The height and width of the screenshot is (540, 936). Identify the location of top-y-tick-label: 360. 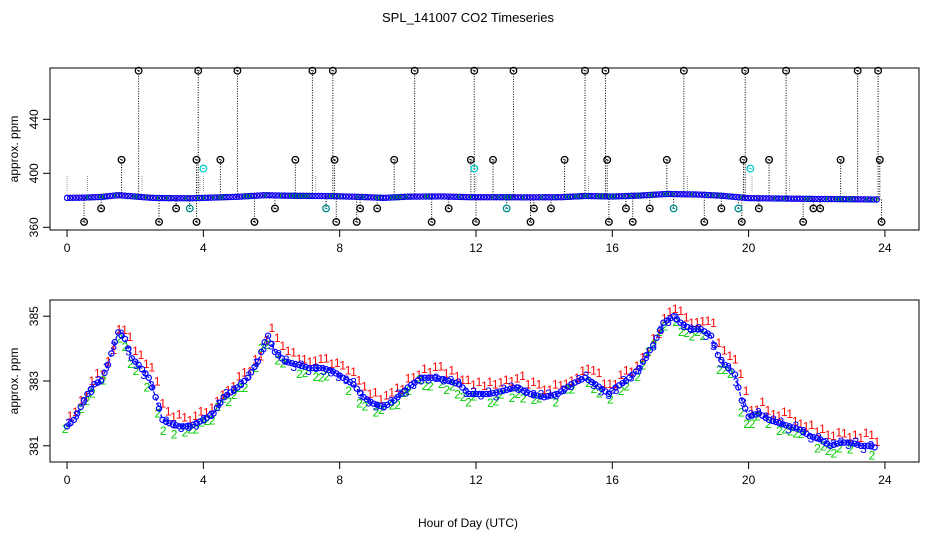
(34, 227).